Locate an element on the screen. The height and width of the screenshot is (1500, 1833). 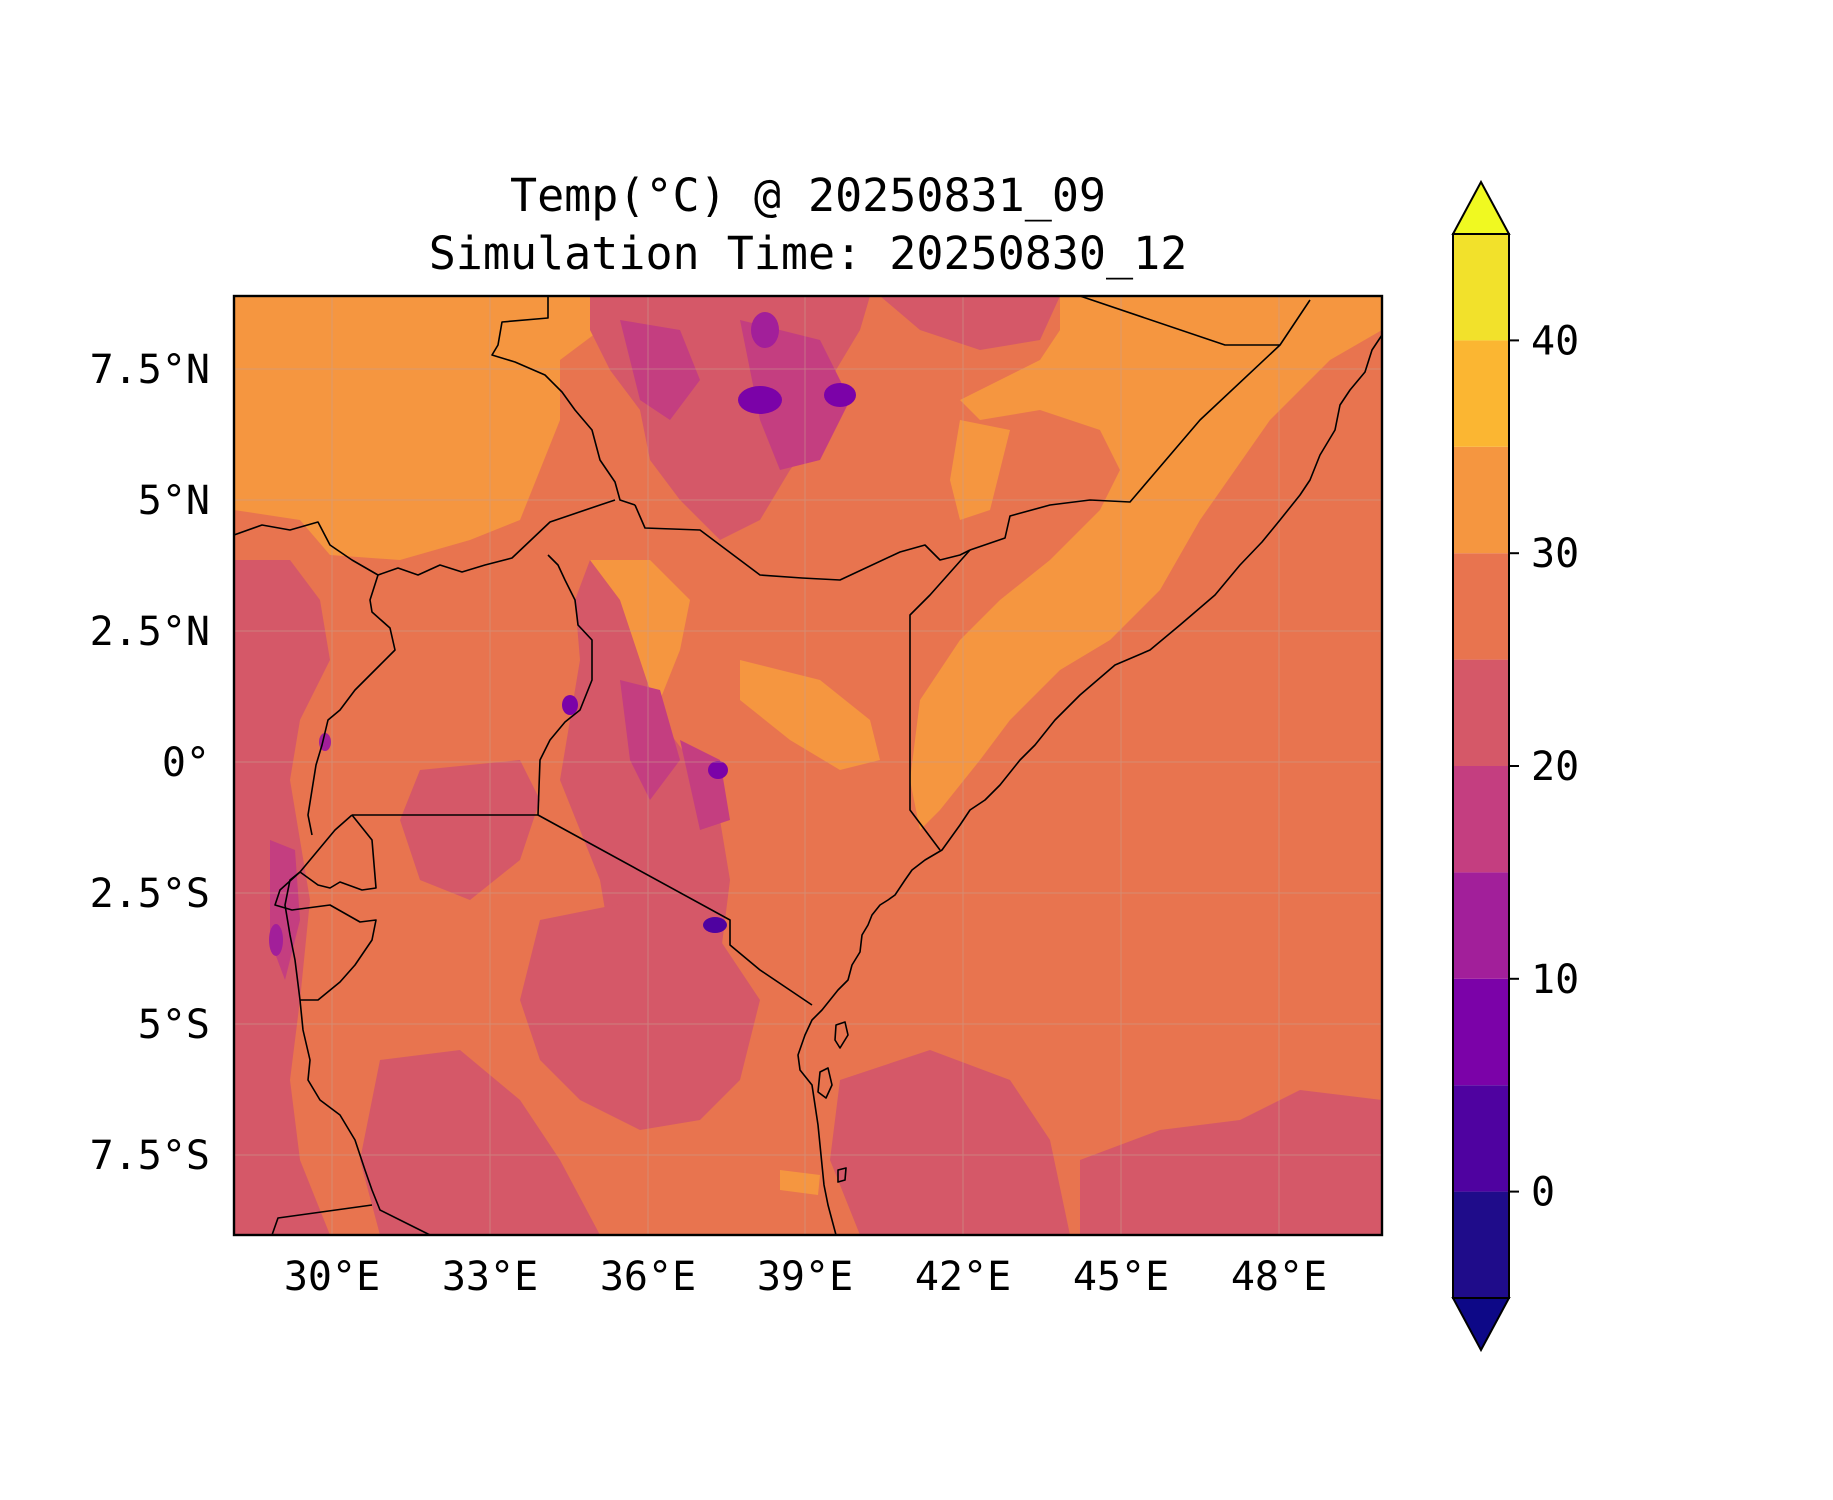
lon-tick-labels: 30°E 33°E 36°E 39°E 42°E 45°E 48°E is located at coordinates (805, 1277).